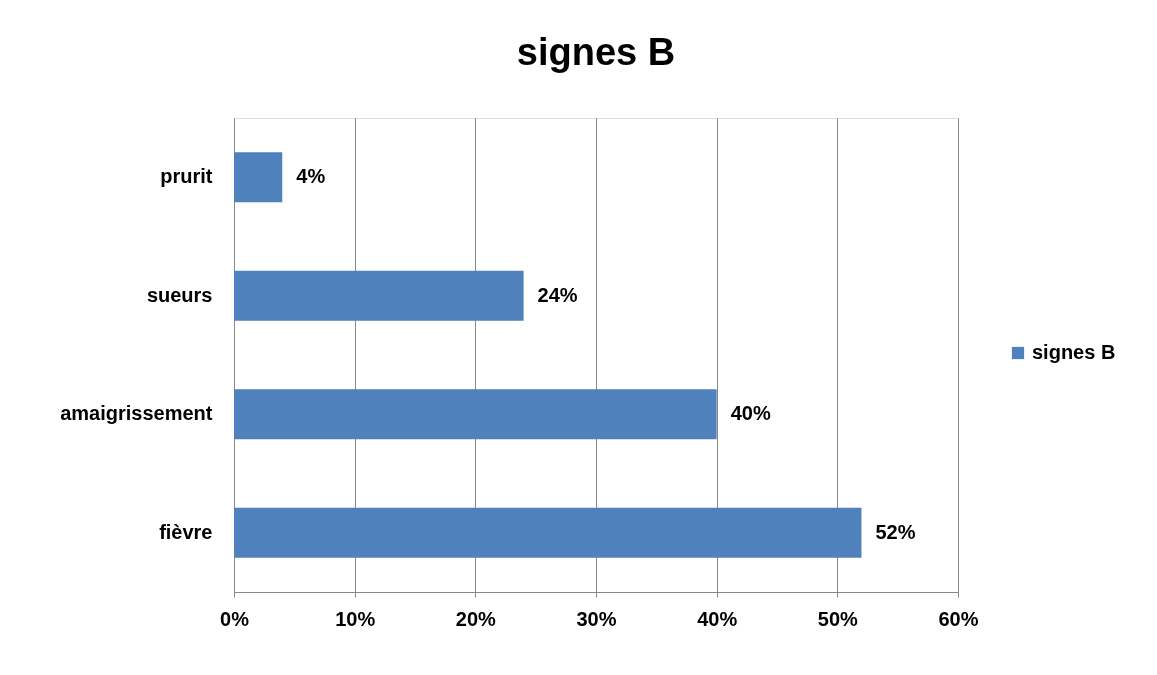  I want to click on x-tick-label: 30%, so click(596, 618).